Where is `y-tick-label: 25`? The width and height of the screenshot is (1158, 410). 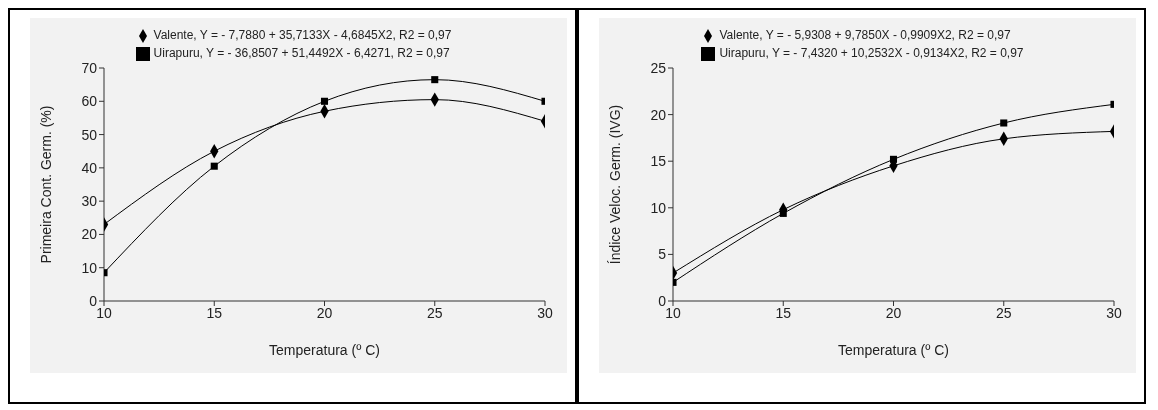
y-tick-label: 25 is located at coordinates (658, 67).